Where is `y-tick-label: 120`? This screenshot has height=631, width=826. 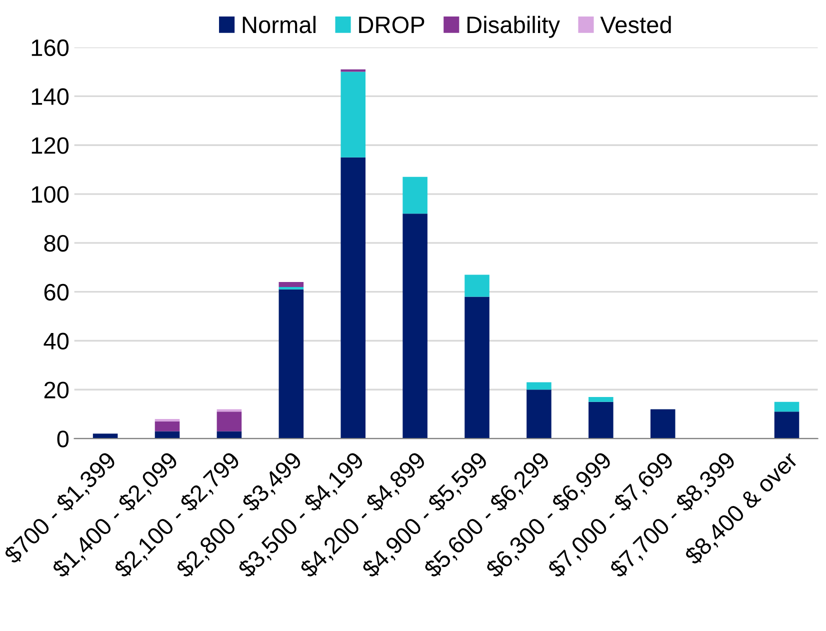 y-tick-label: 120 is located at coordinates (50, 145).